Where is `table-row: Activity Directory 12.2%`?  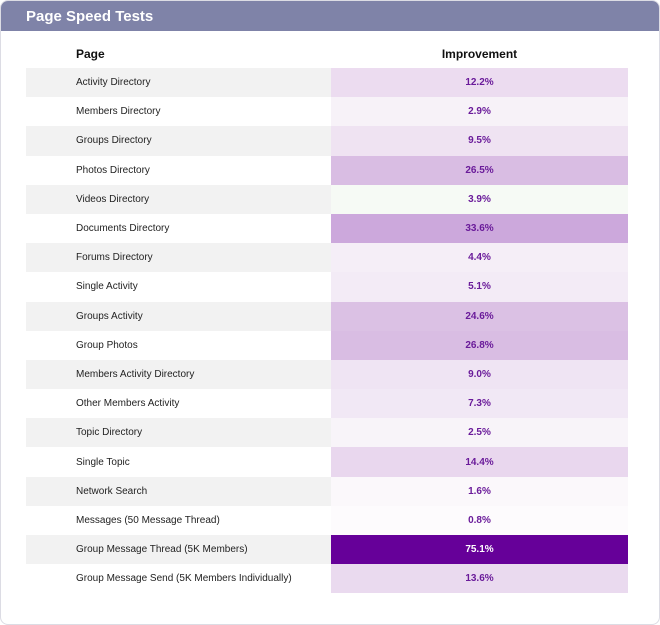
table-row: Activity Directory 12.2% is located at coordinates (327, 83).